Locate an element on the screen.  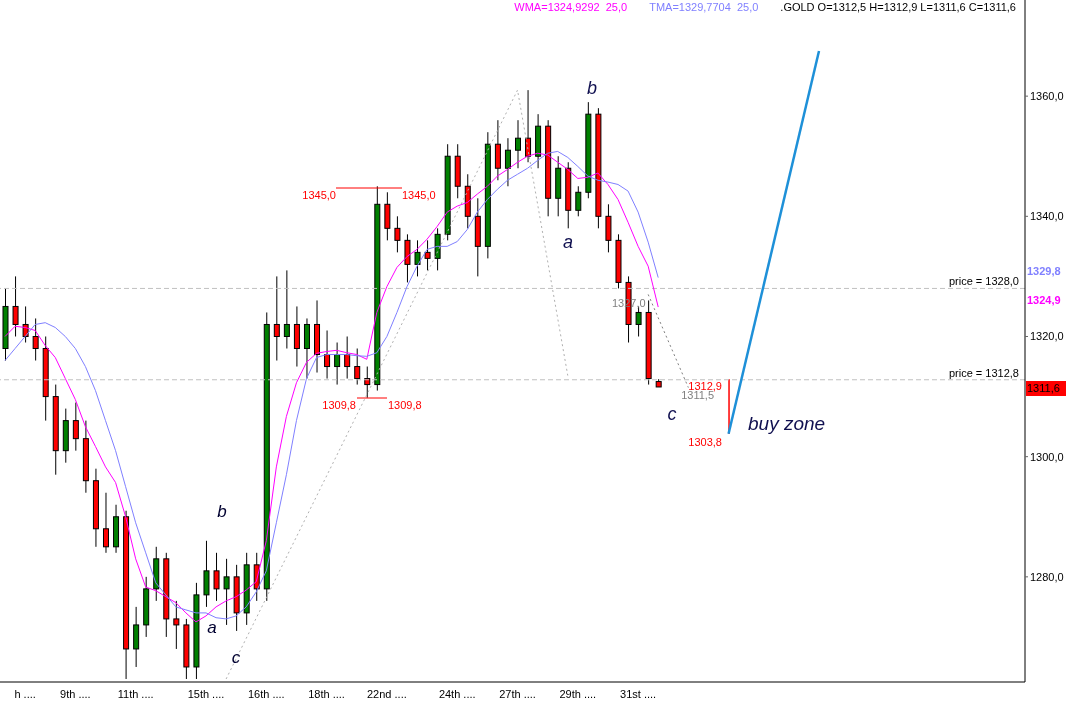
text: 1311,6 is located at coordinates (1043, 388).